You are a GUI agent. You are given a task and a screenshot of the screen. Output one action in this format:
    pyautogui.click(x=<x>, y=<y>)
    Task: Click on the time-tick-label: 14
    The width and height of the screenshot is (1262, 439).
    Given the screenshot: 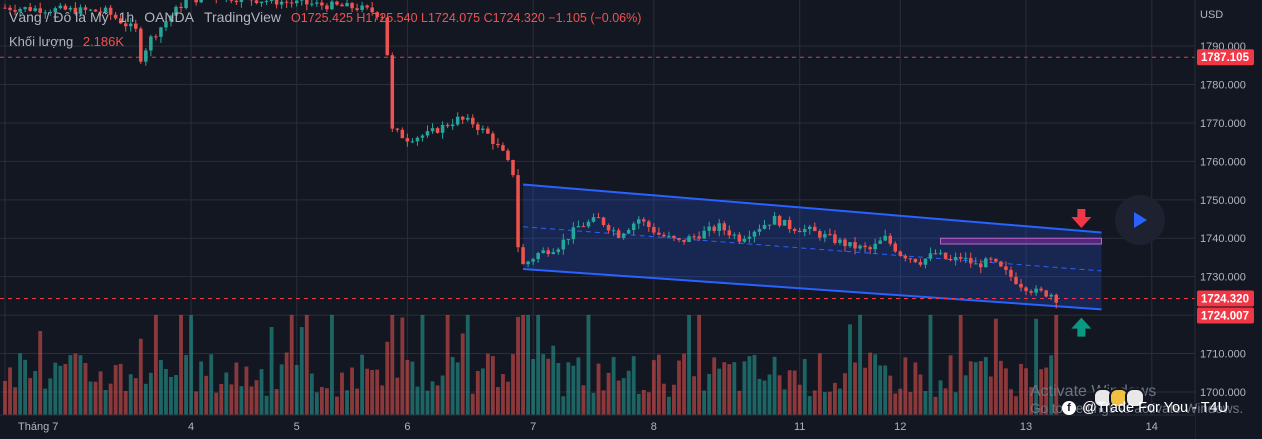 What is the action you would take?
    pyautogui.click(x=1152, y=427)
    